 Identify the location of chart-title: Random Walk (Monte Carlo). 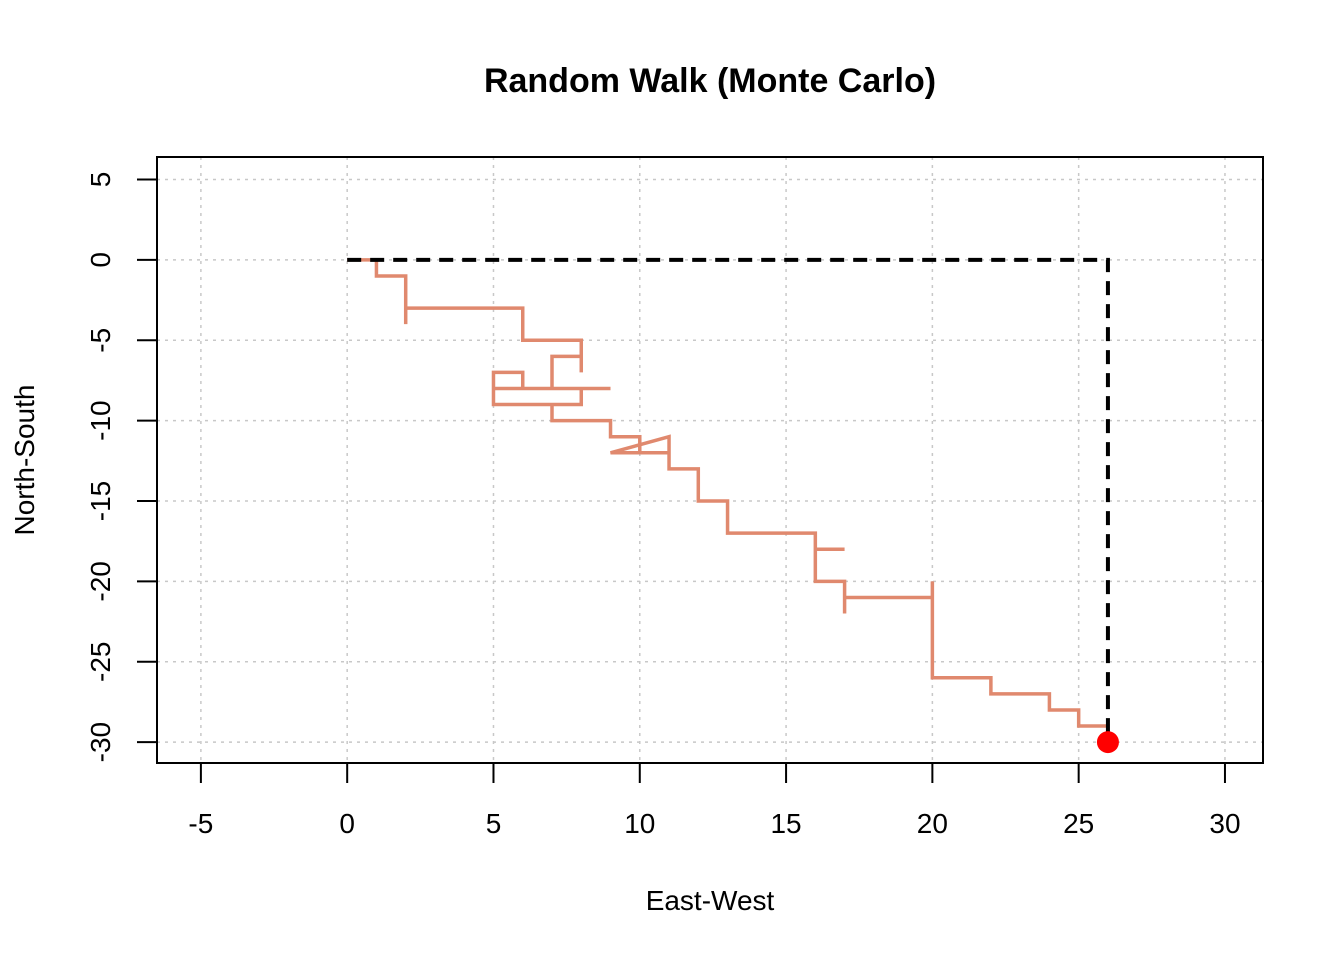
(710, 81).